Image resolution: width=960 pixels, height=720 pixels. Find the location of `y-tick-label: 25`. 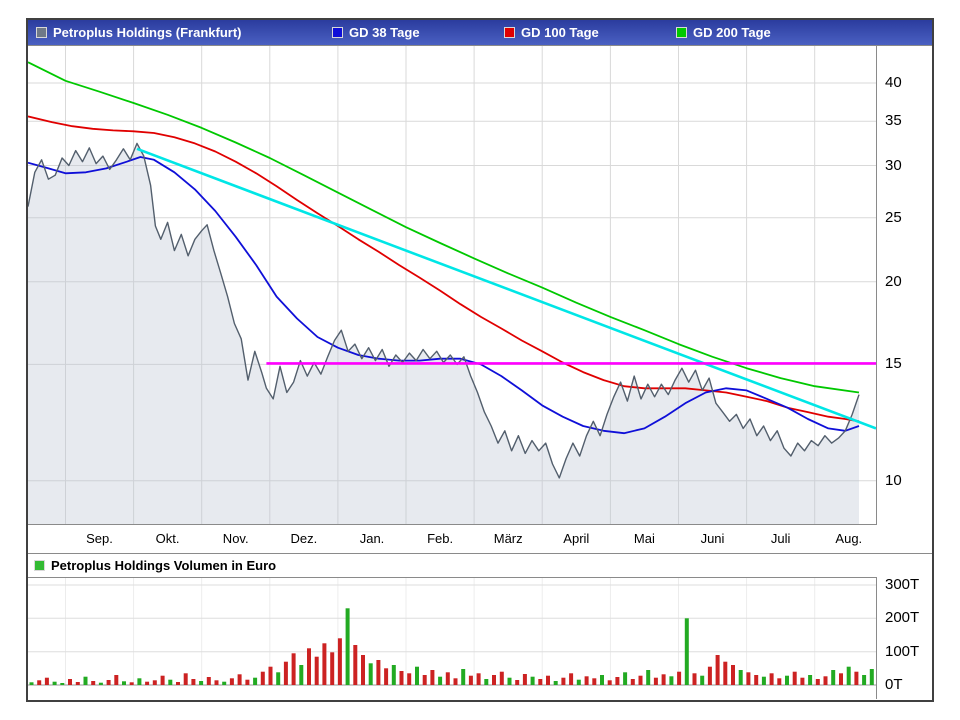

y-tick-label: 25 is located at coordinates (893, 217).